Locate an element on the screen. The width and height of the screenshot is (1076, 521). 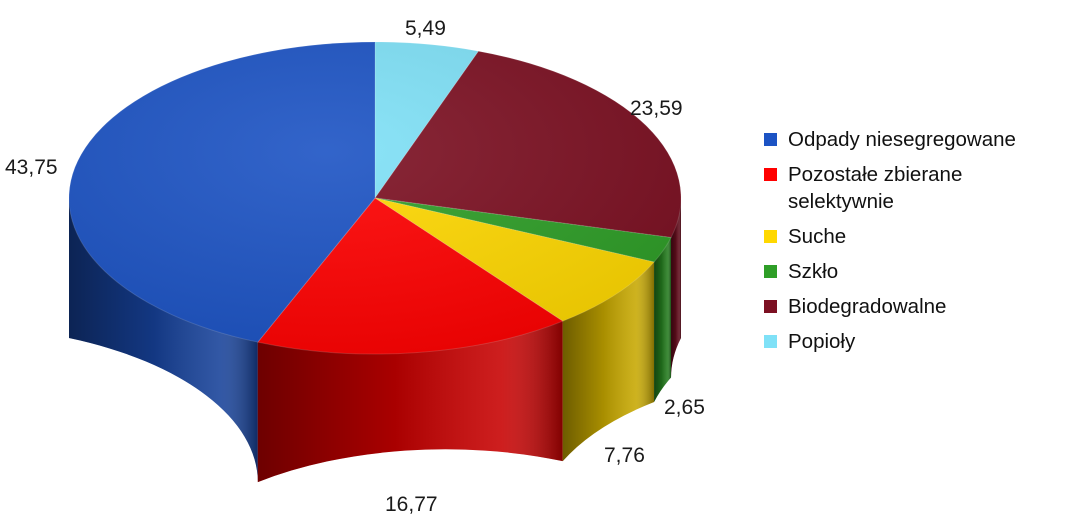
legend-label: Odpady niesegregowane is located at coordinates (902, 139).